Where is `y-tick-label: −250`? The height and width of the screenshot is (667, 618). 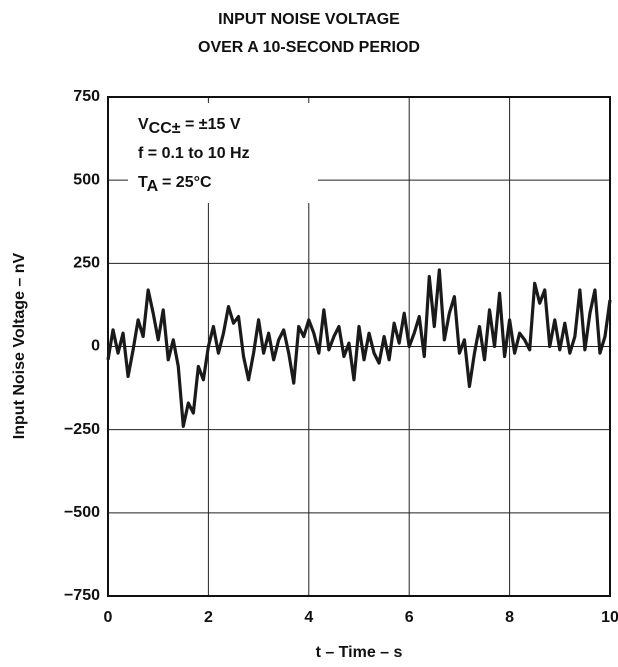
y-tick-label: −250 is located at coordinates (82, 429).